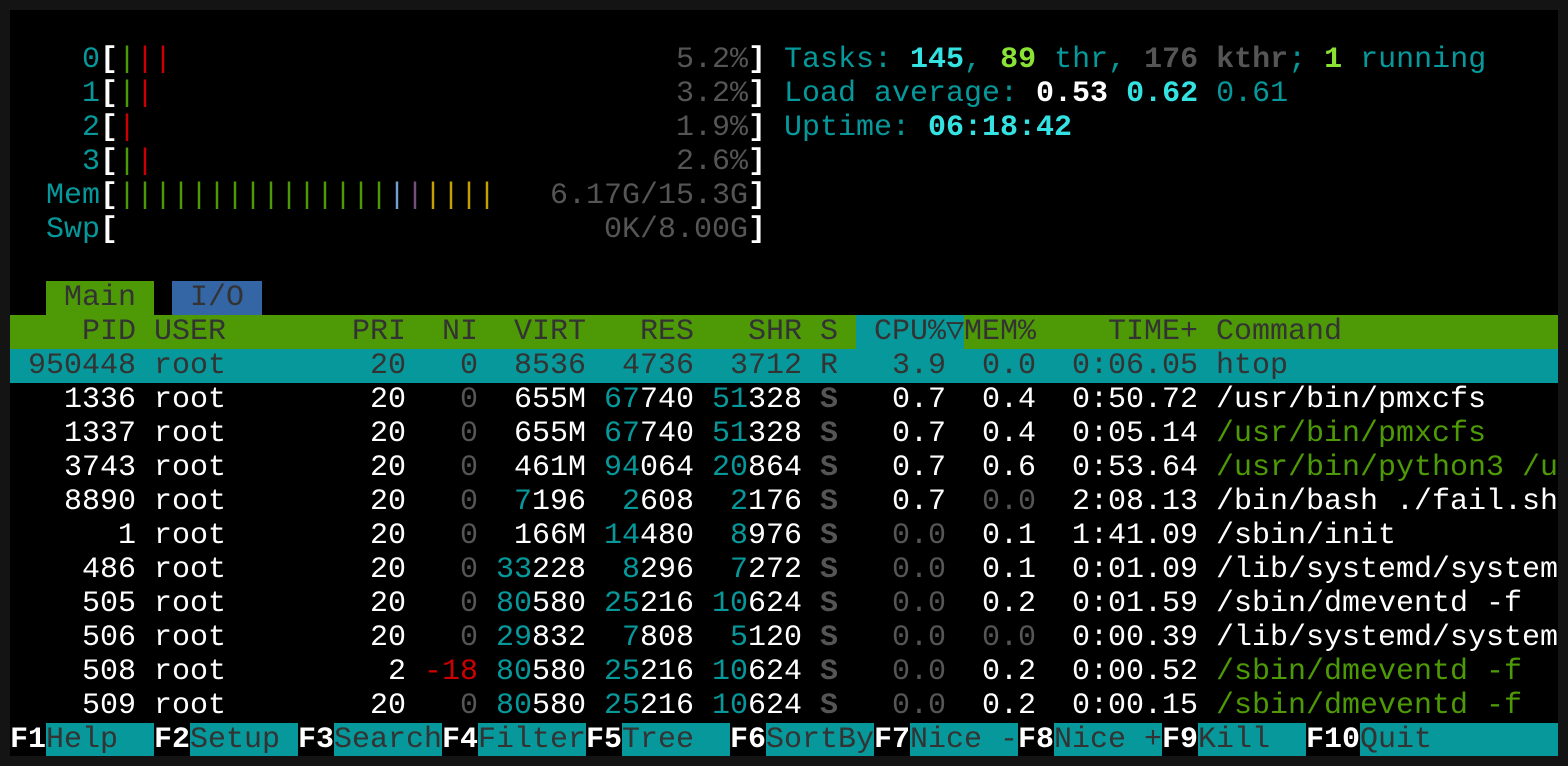  Describe the element at coordinates (765, 536) in the screenshot. I see `process-shr: 8976` at that location.